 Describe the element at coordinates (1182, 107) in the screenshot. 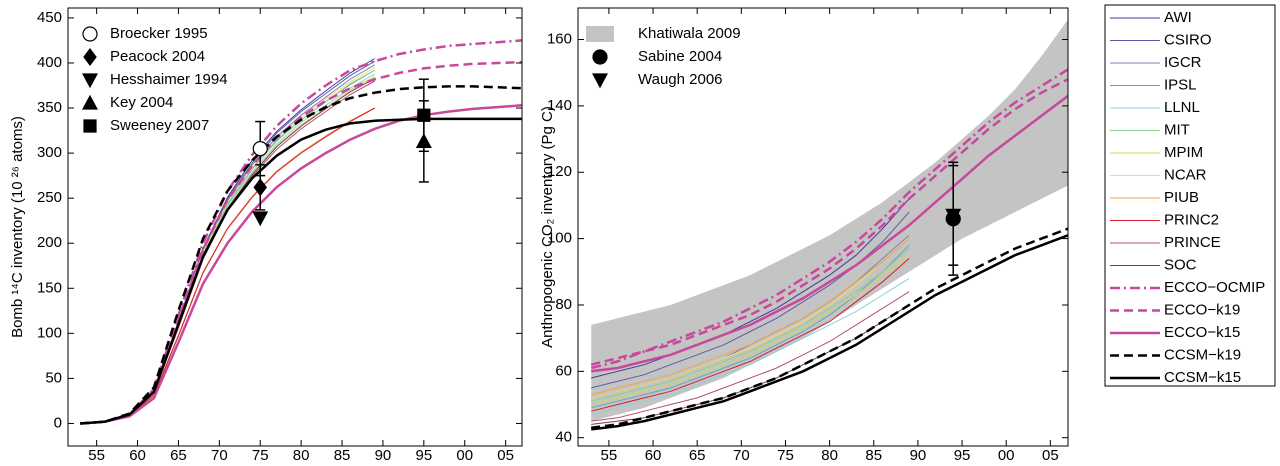

I see `legend-label: LLNL` at that location.